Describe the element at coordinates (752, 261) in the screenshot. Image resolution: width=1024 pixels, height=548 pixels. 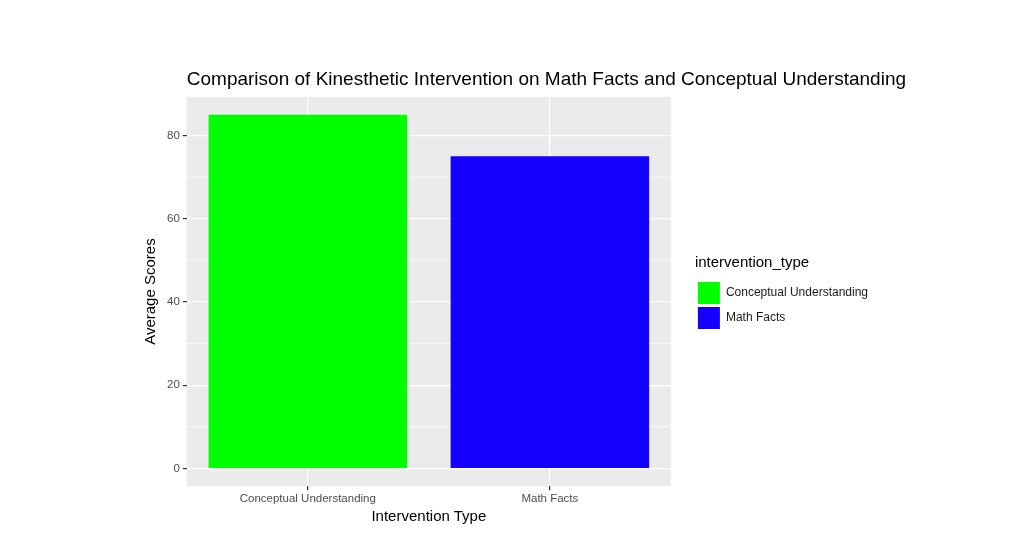
I see `legend-title: intervention_type` at that location.